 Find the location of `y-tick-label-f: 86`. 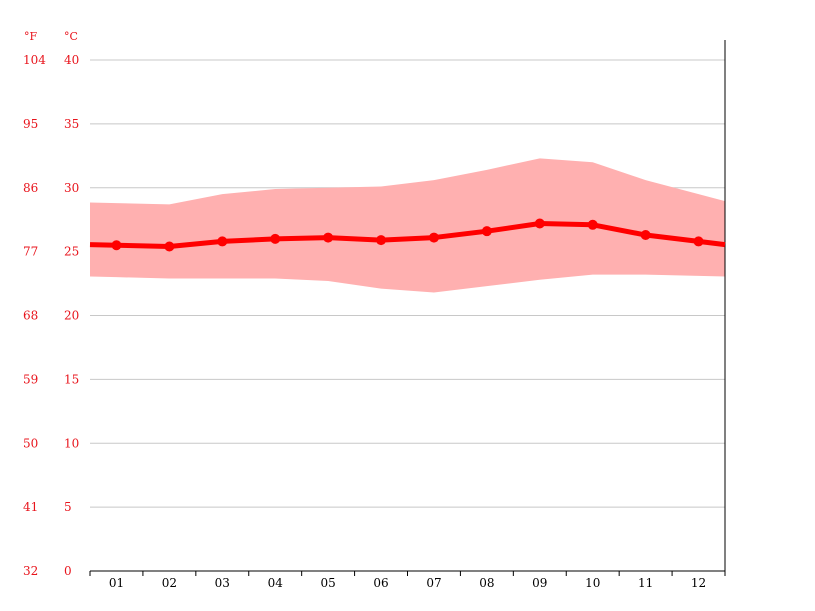

y-tick-label-f: 86 is located at coordinates (30, 188).